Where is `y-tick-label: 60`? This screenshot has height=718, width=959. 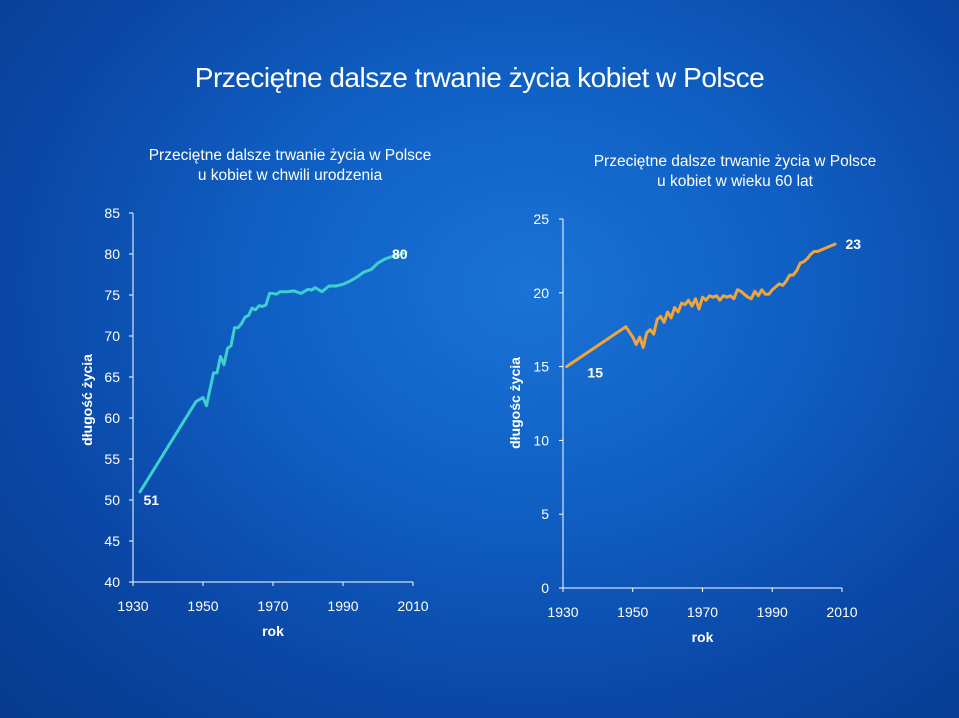 y-tick-label: 60 is located at coordinates (112, 418).